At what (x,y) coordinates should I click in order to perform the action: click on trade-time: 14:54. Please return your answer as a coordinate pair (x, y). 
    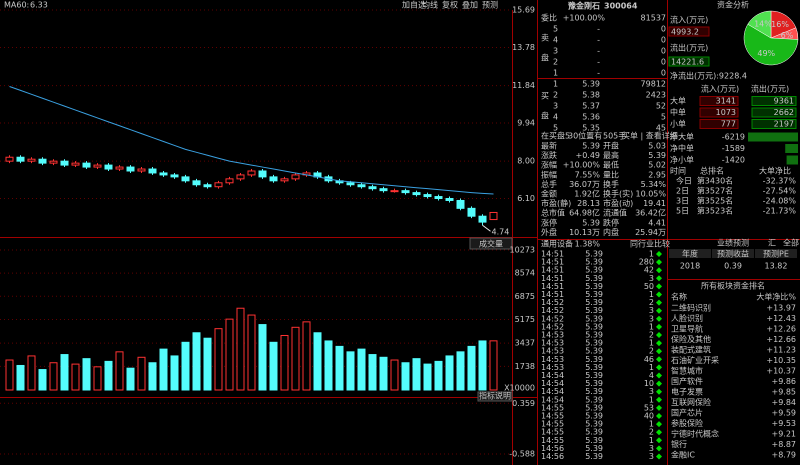
    Looking at the image, I should click on (552, 399).